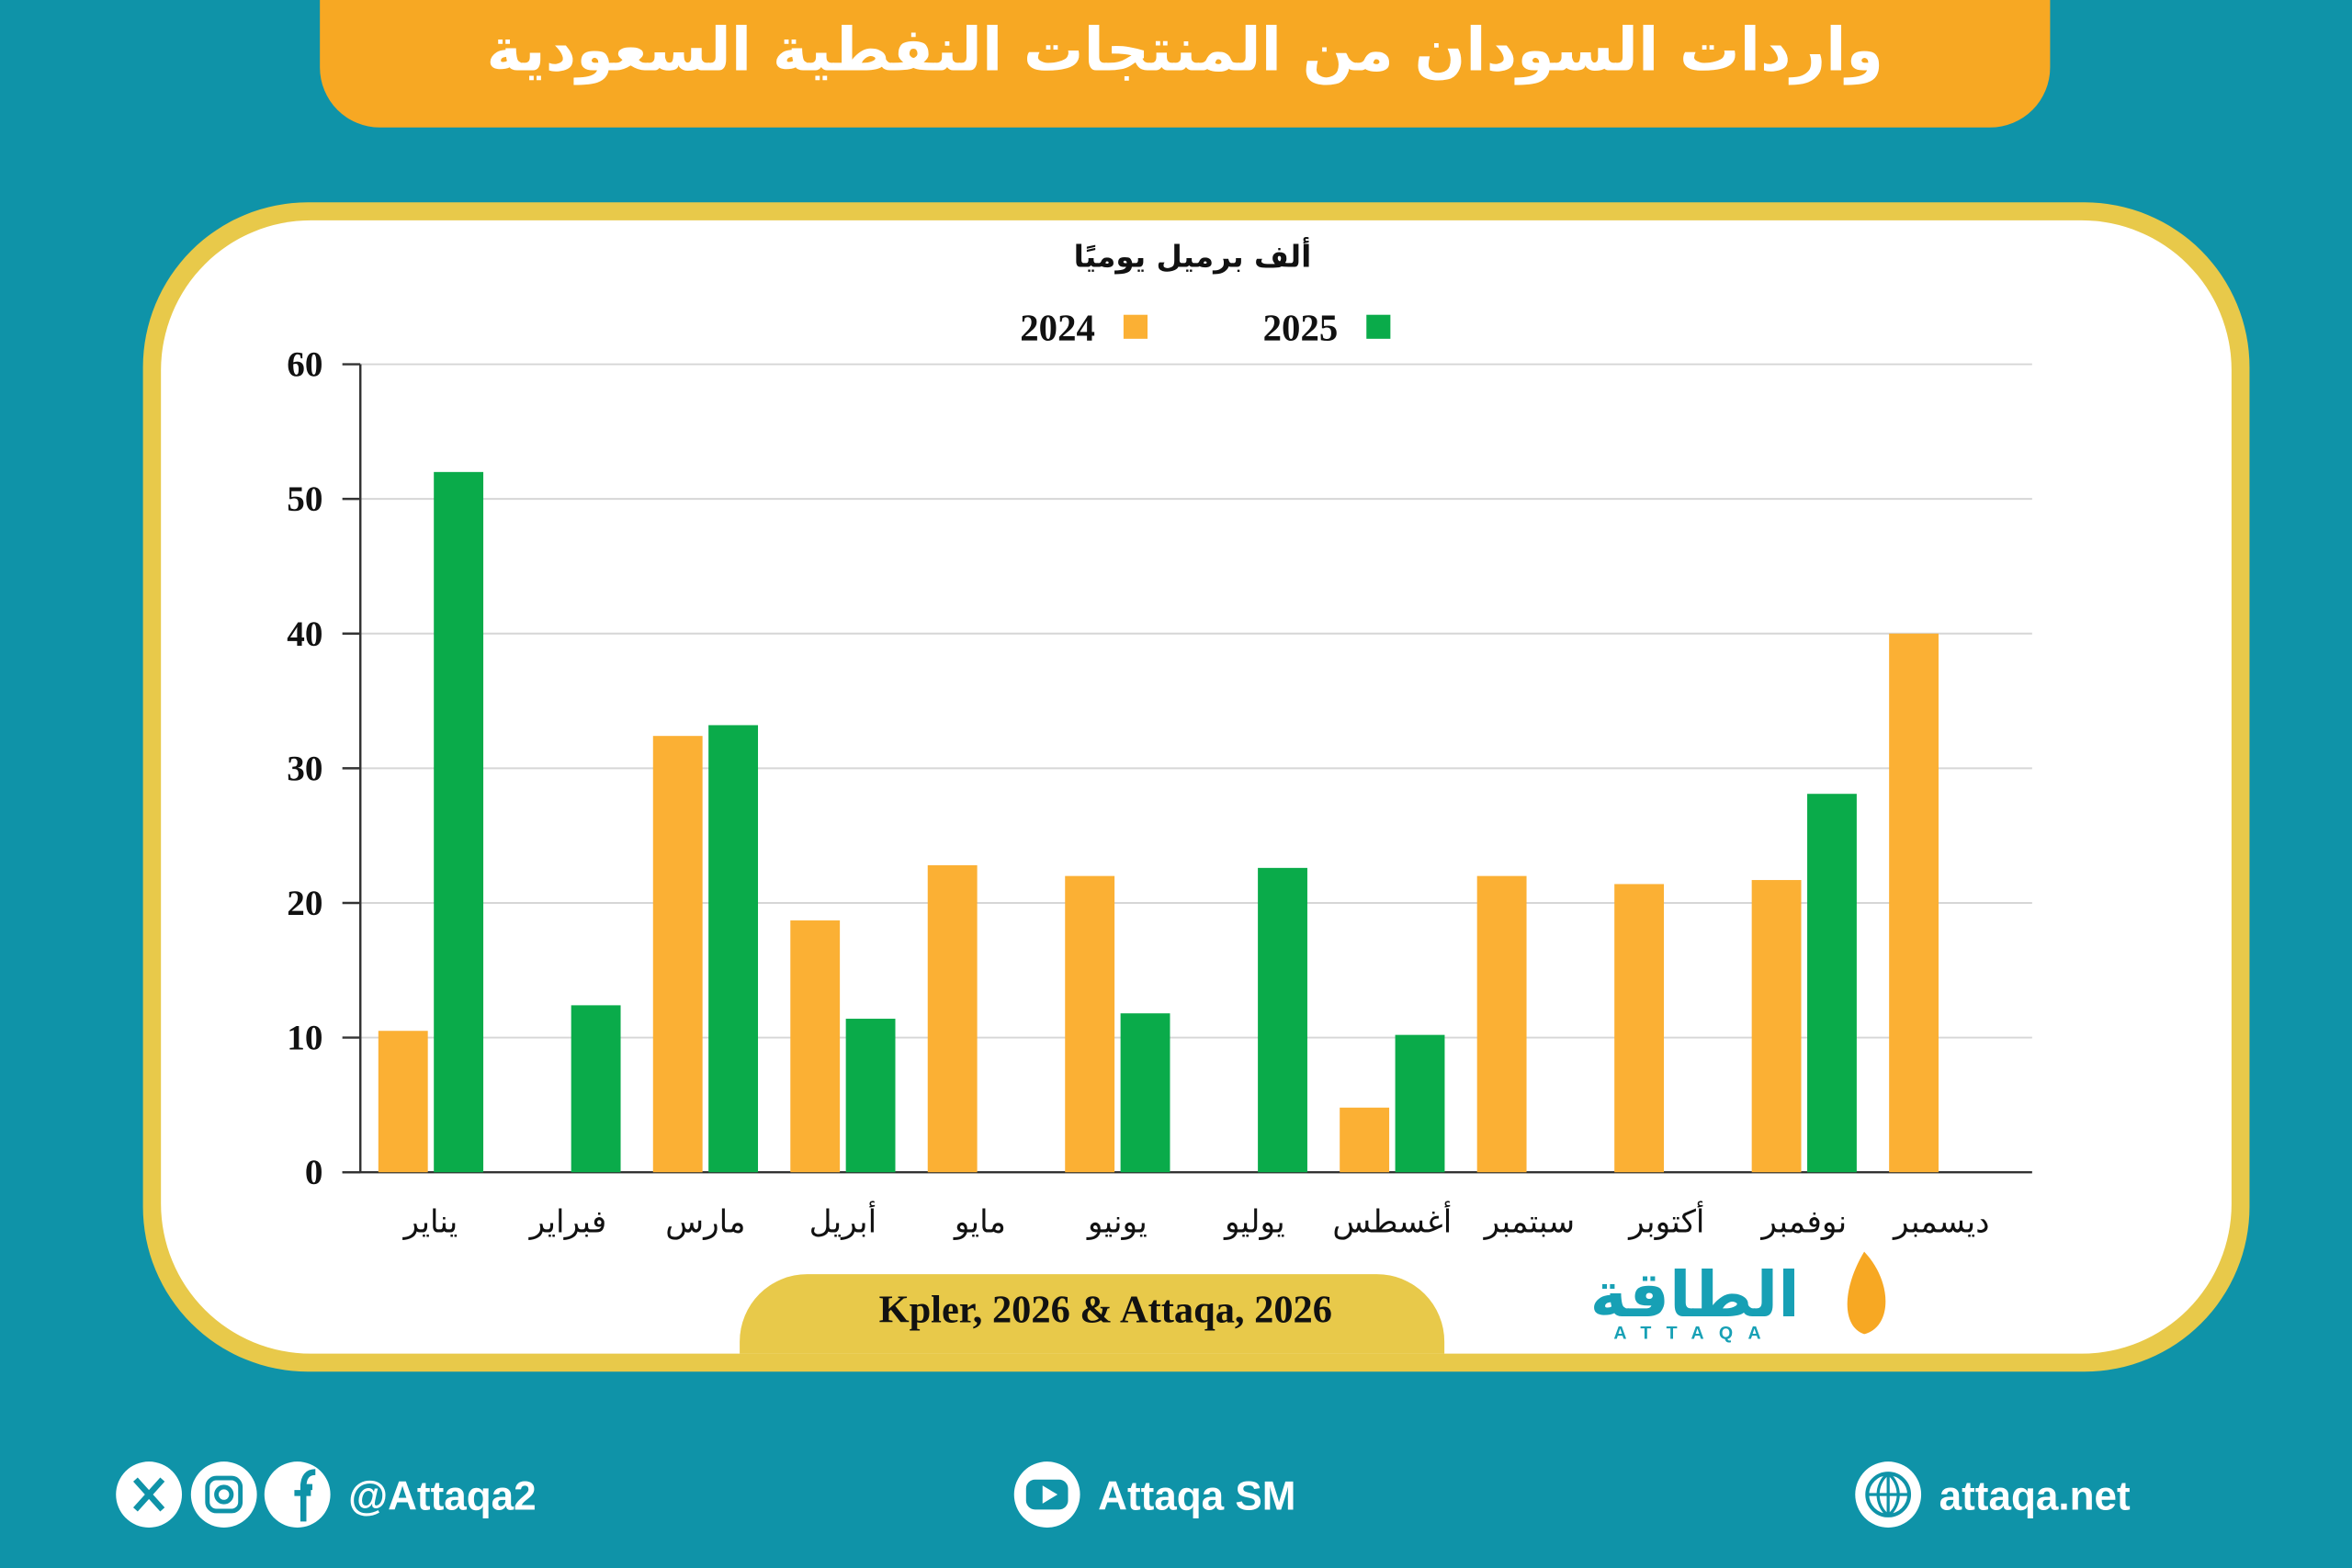  Describe the element at coordinates (843, 1220) in the screenshot. I see `x-tick-label: أبريل` at that location.